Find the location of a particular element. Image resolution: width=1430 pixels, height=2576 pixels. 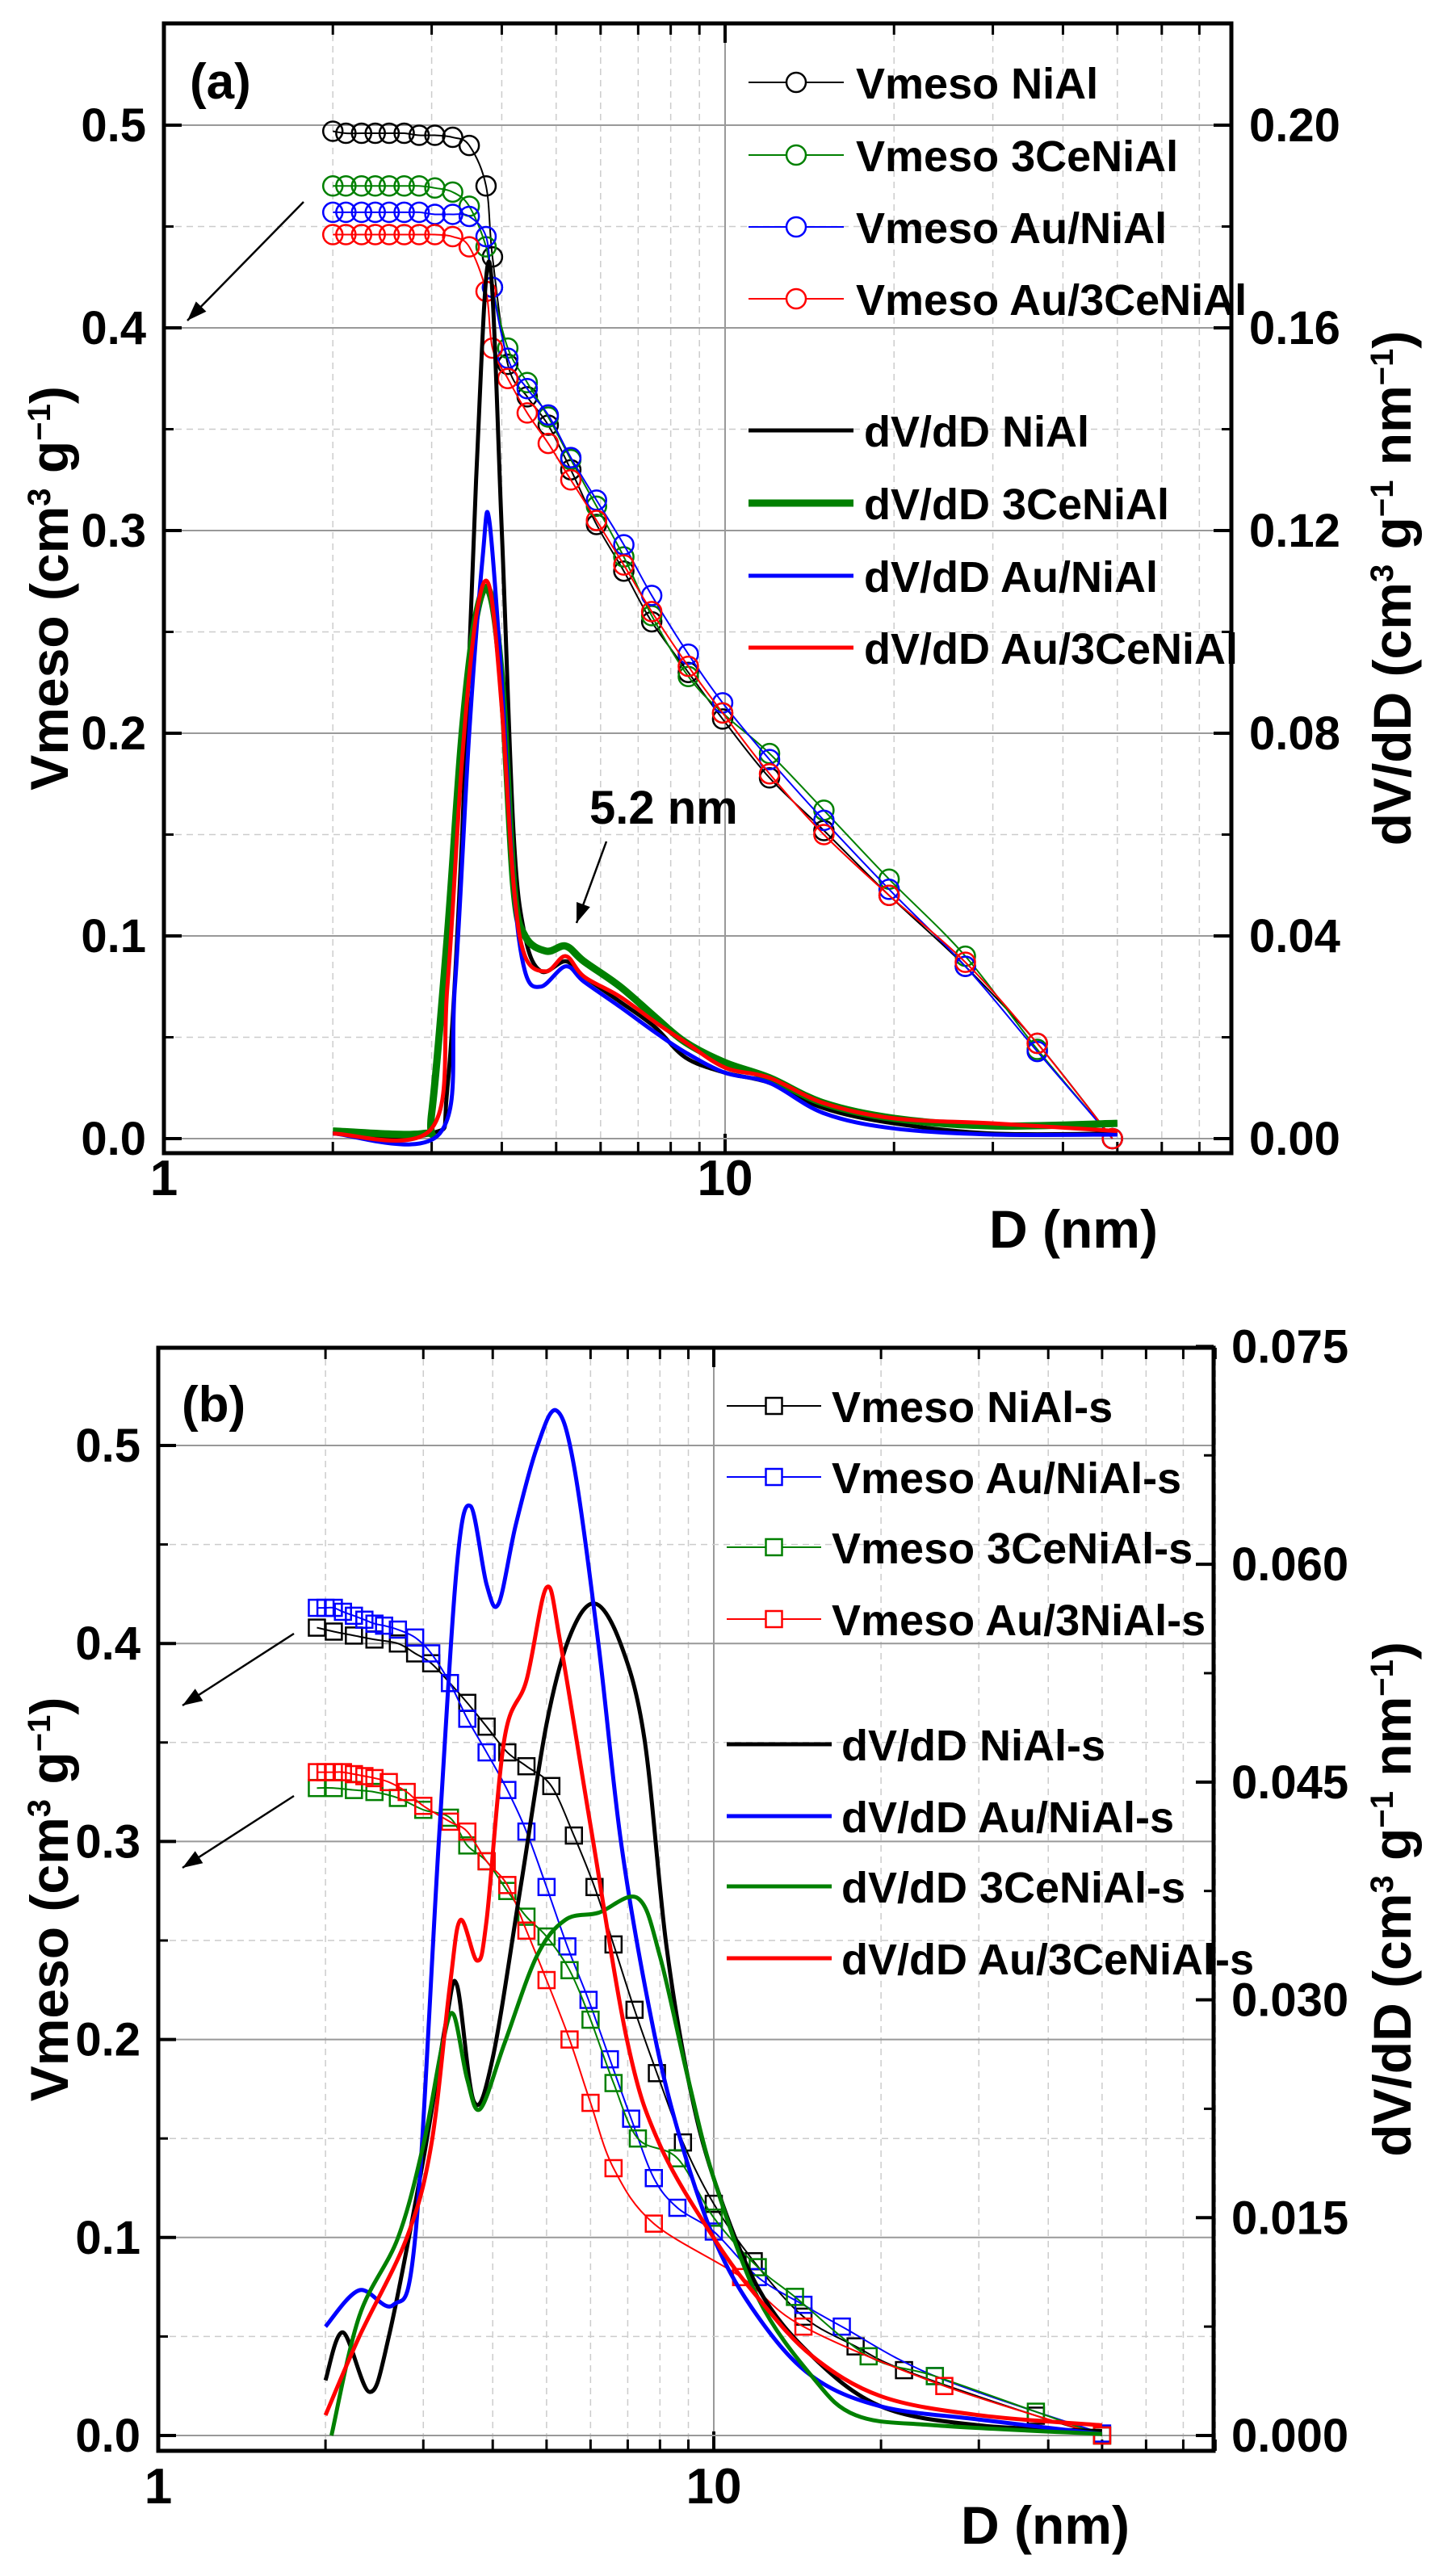

series-line-dv-dd-au-3cenial is located at coordinates (725, 860).